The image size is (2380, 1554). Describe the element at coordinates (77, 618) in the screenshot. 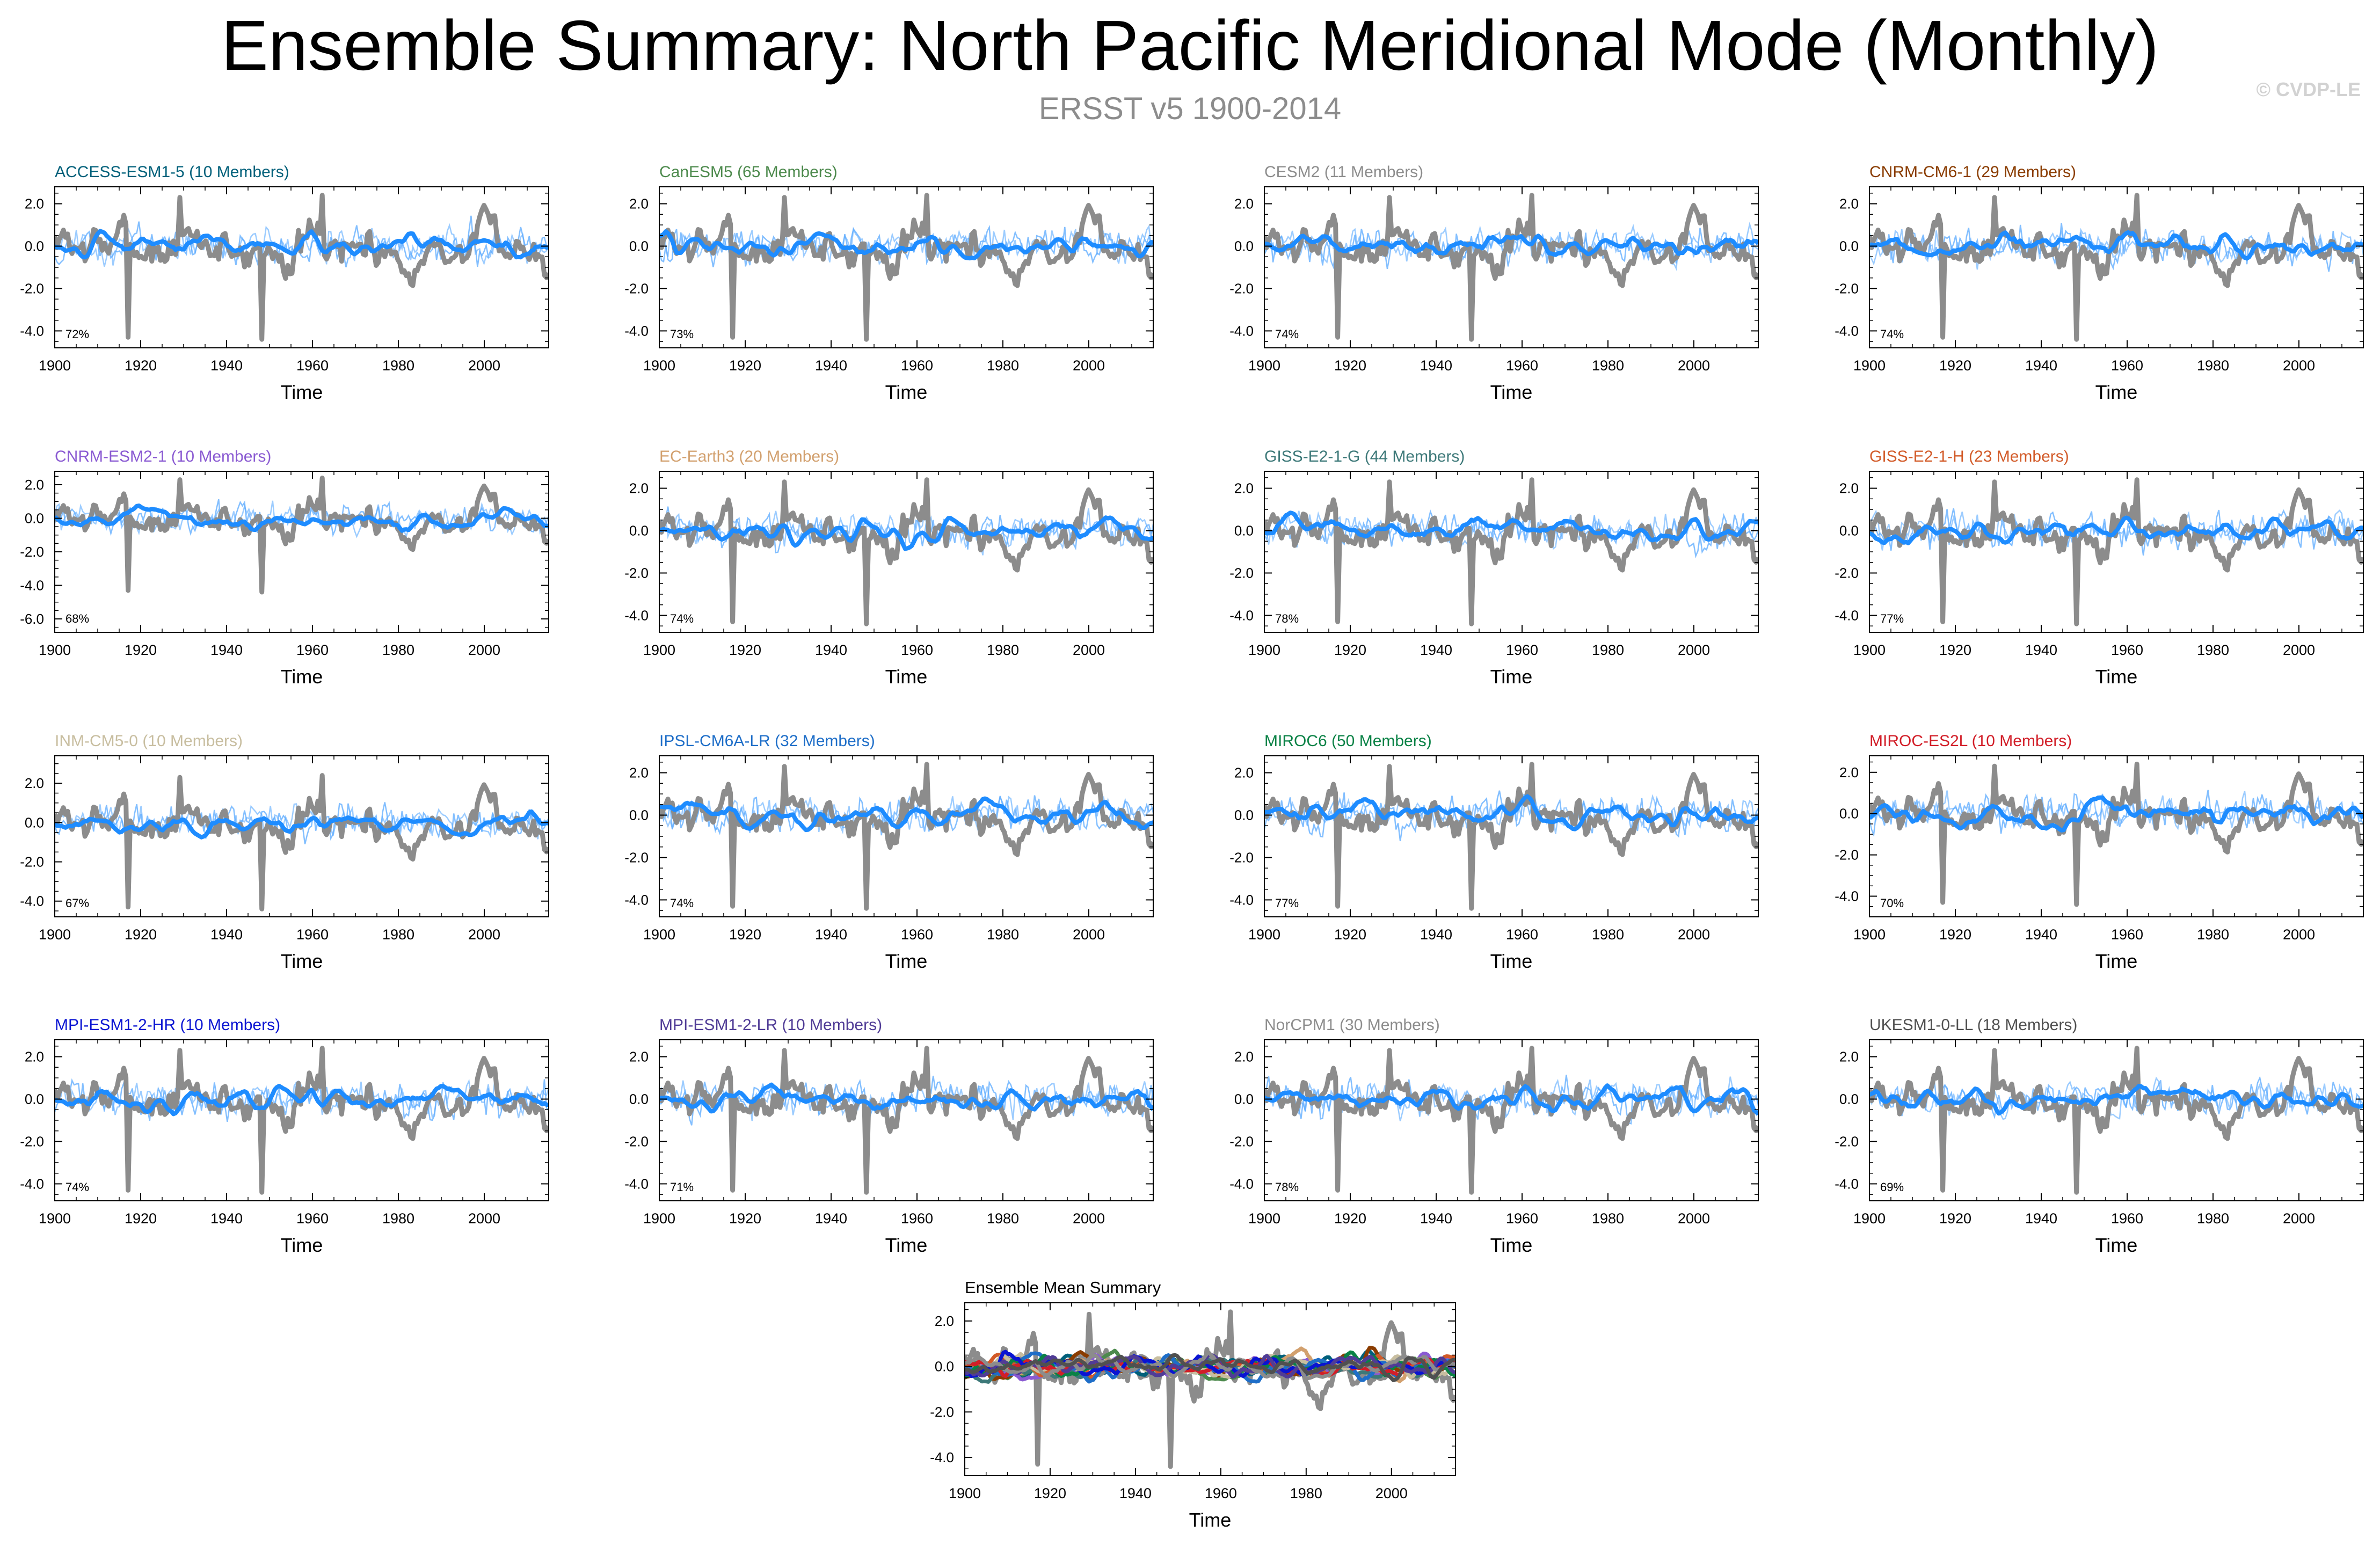

I see `panel-annotation: 68%` at that location.